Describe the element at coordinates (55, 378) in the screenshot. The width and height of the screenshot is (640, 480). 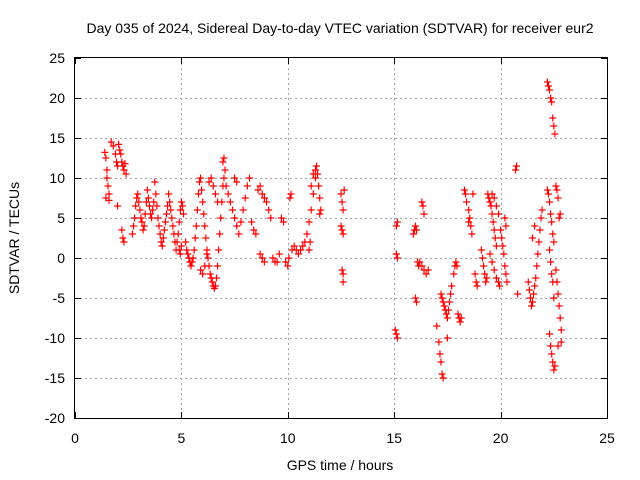
I see `y-tick-label: -15` at that location.